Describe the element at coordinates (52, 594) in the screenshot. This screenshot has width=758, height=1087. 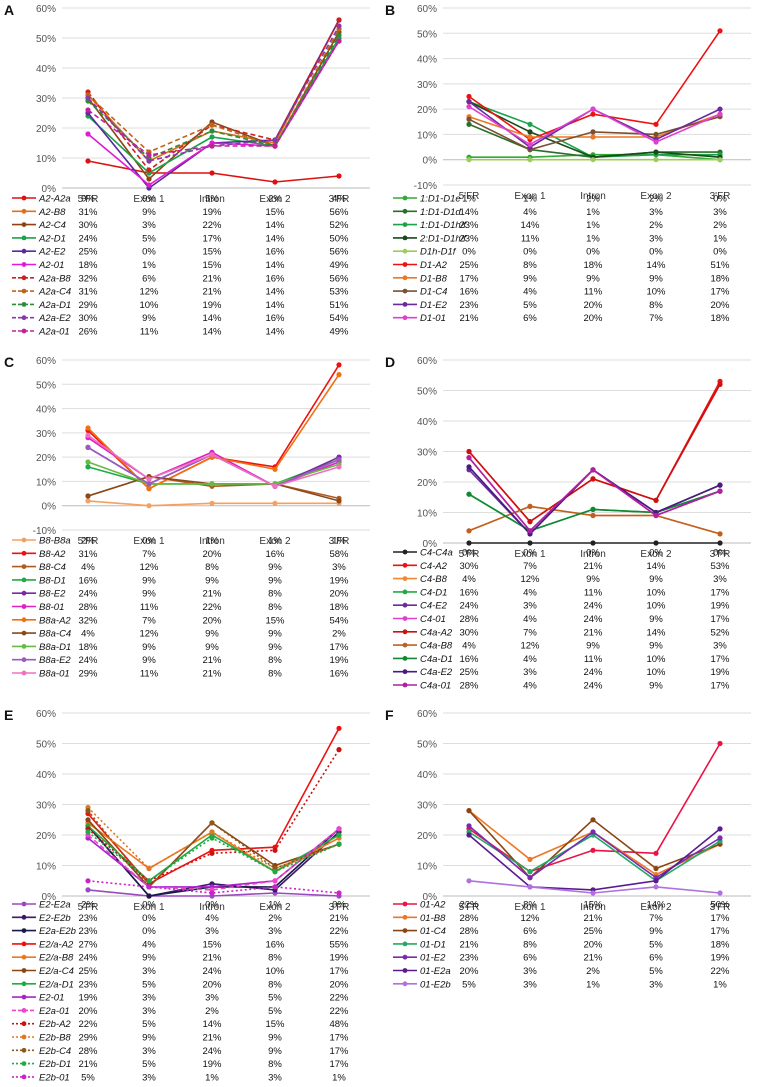
I see `legend-label: B8-E2` at that location.